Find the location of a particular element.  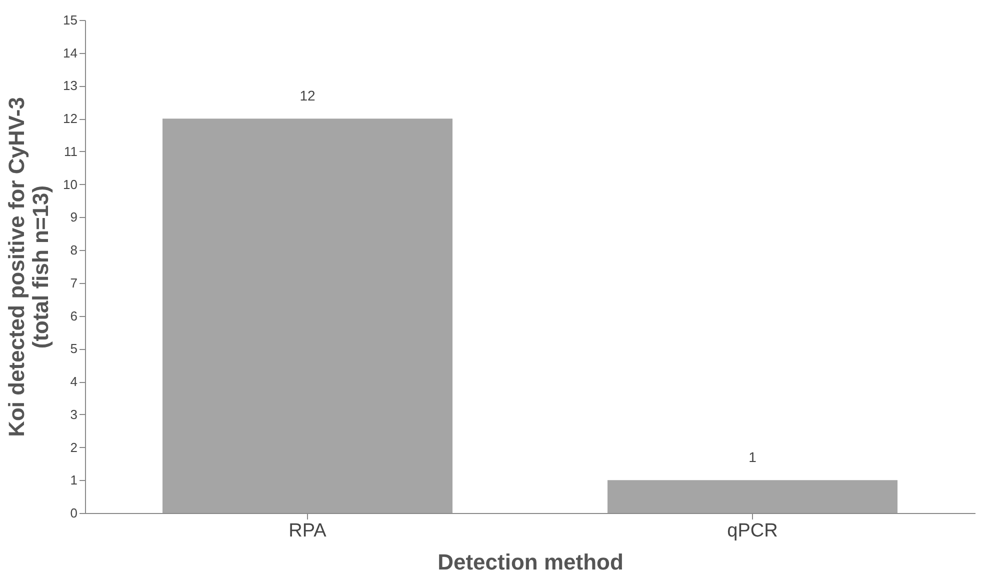

y-tick-label: 9 is located at coordinates (74, 217).